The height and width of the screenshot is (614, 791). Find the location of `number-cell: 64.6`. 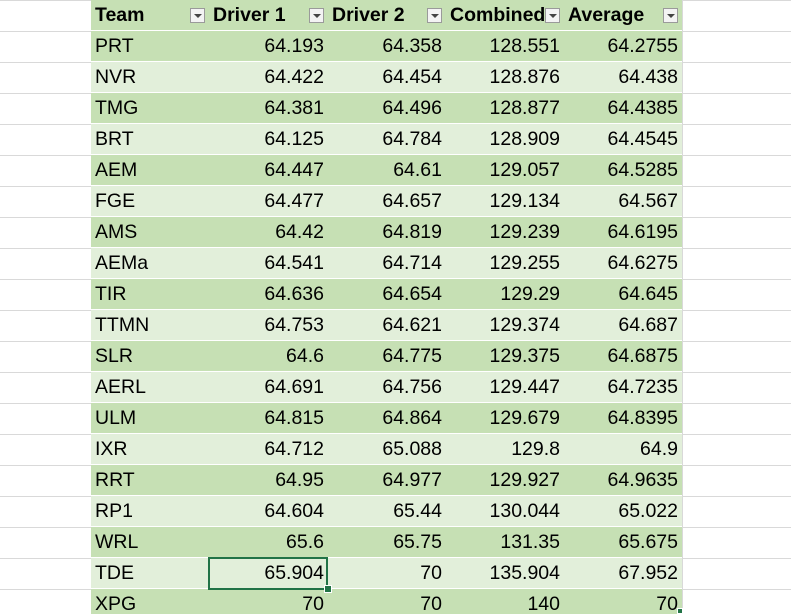

number-cell: 64.6 is located at coordinates (268, 356).